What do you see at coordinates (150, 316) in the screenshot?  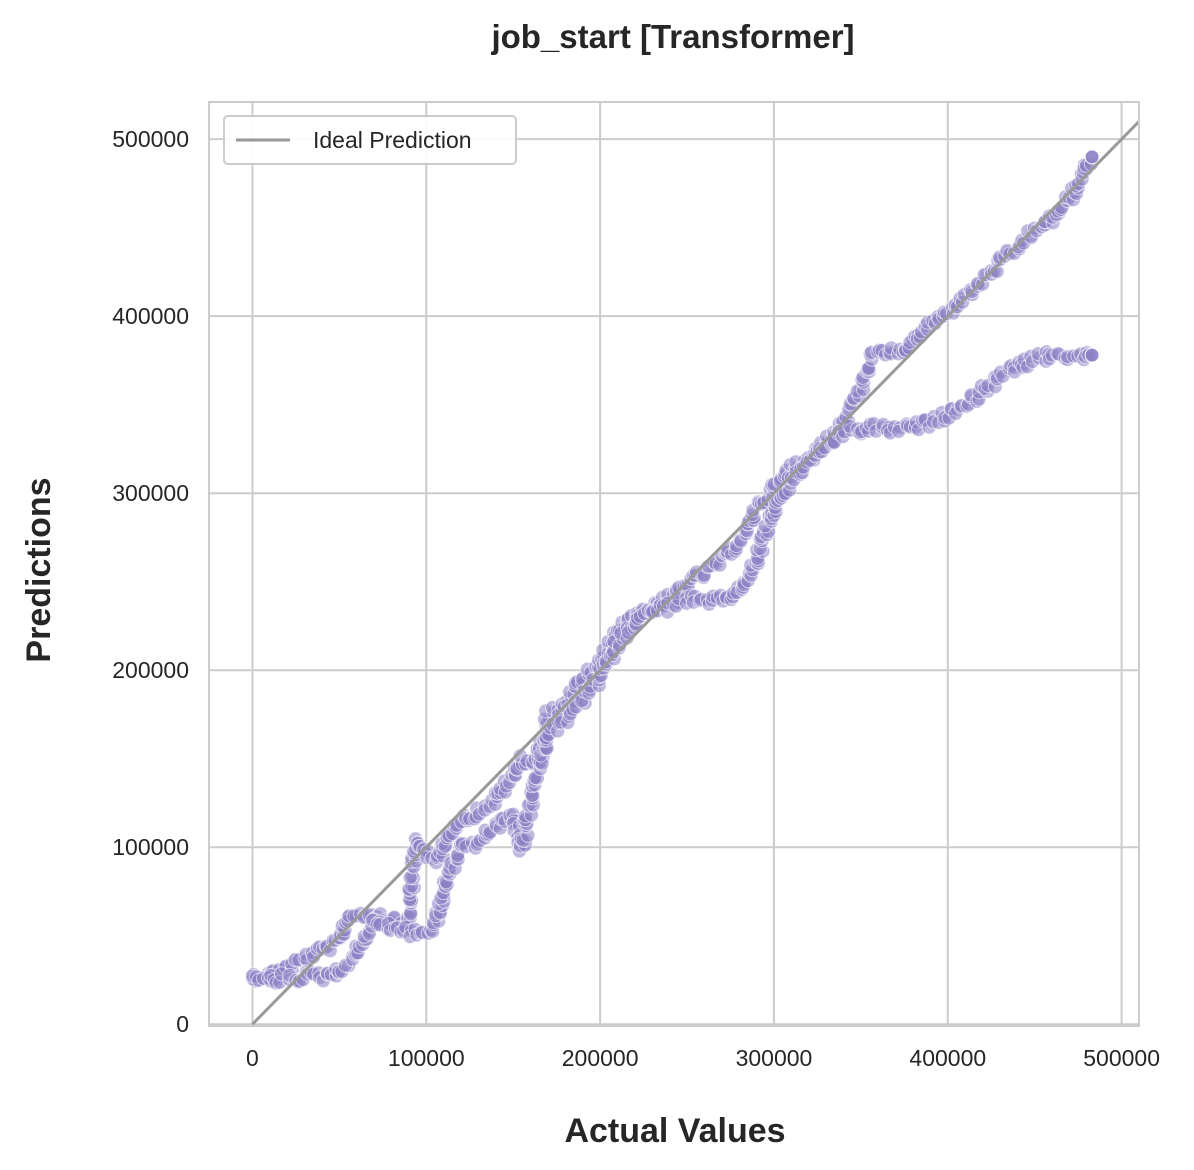 I see `y-tick-label: 400000` at bounding box center [150, 316].